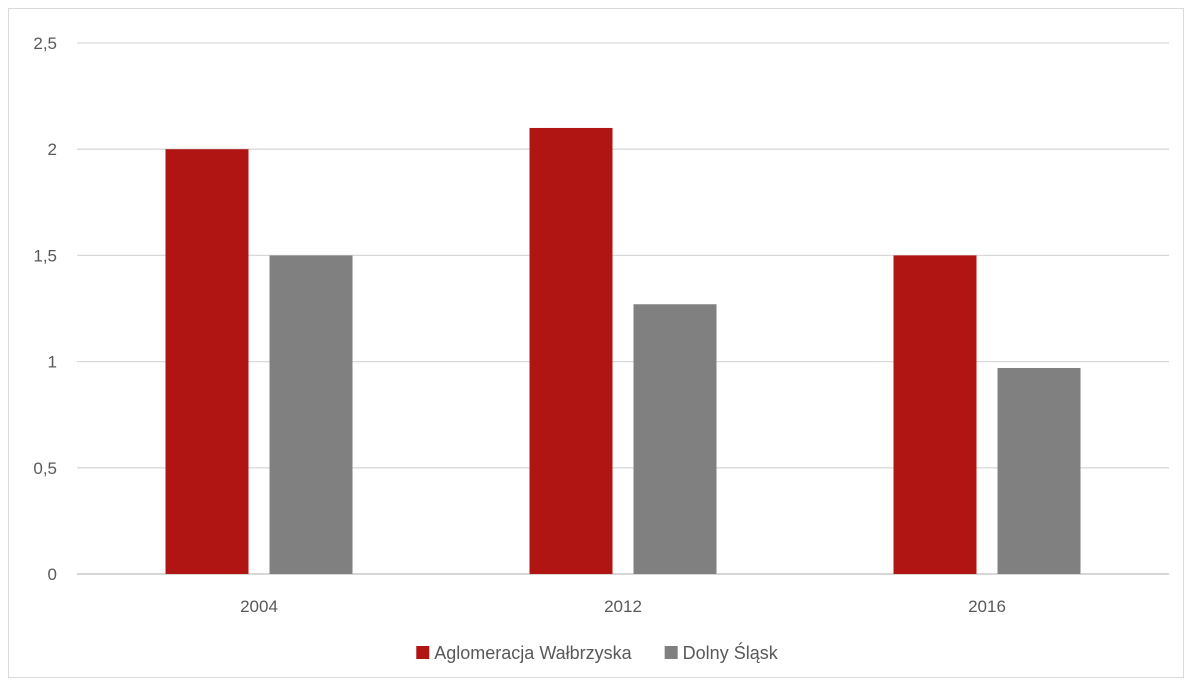 This screenshot has height=688, width=1194. Describe the element at coordinates (1039, 470) in the screenshot. I see `bar-dolny-slask-2016` at that location.